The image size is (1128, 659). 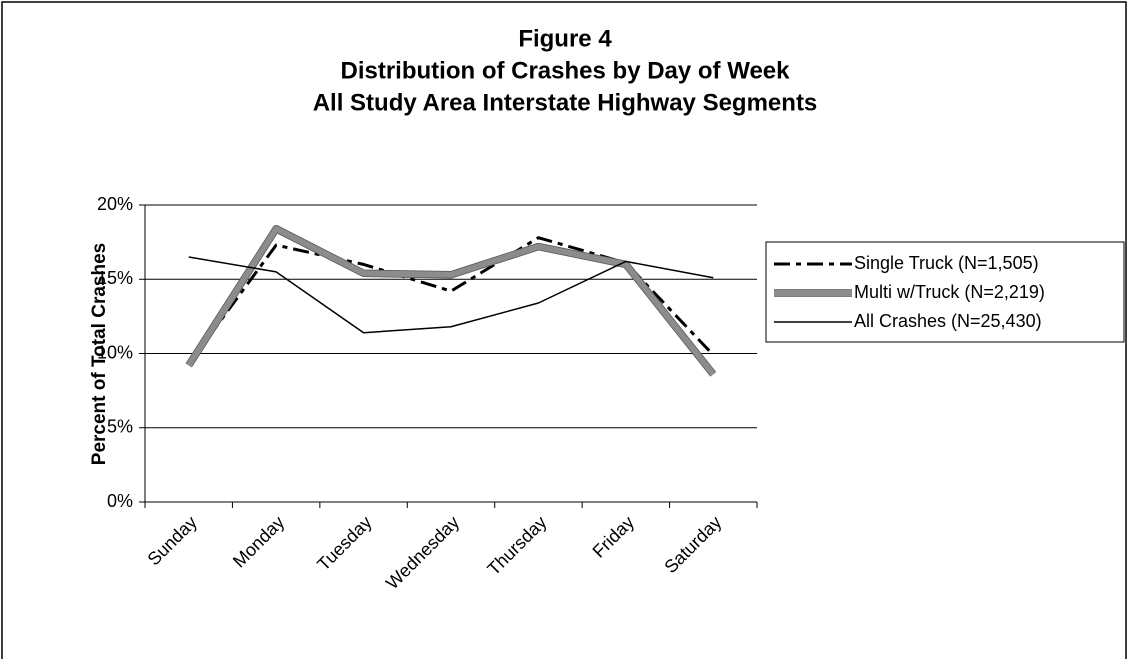 What do you see at coordinates (115, 204) in the screenshot?
I see `y-tick-label: 20%` at bounding box center [115, 204].